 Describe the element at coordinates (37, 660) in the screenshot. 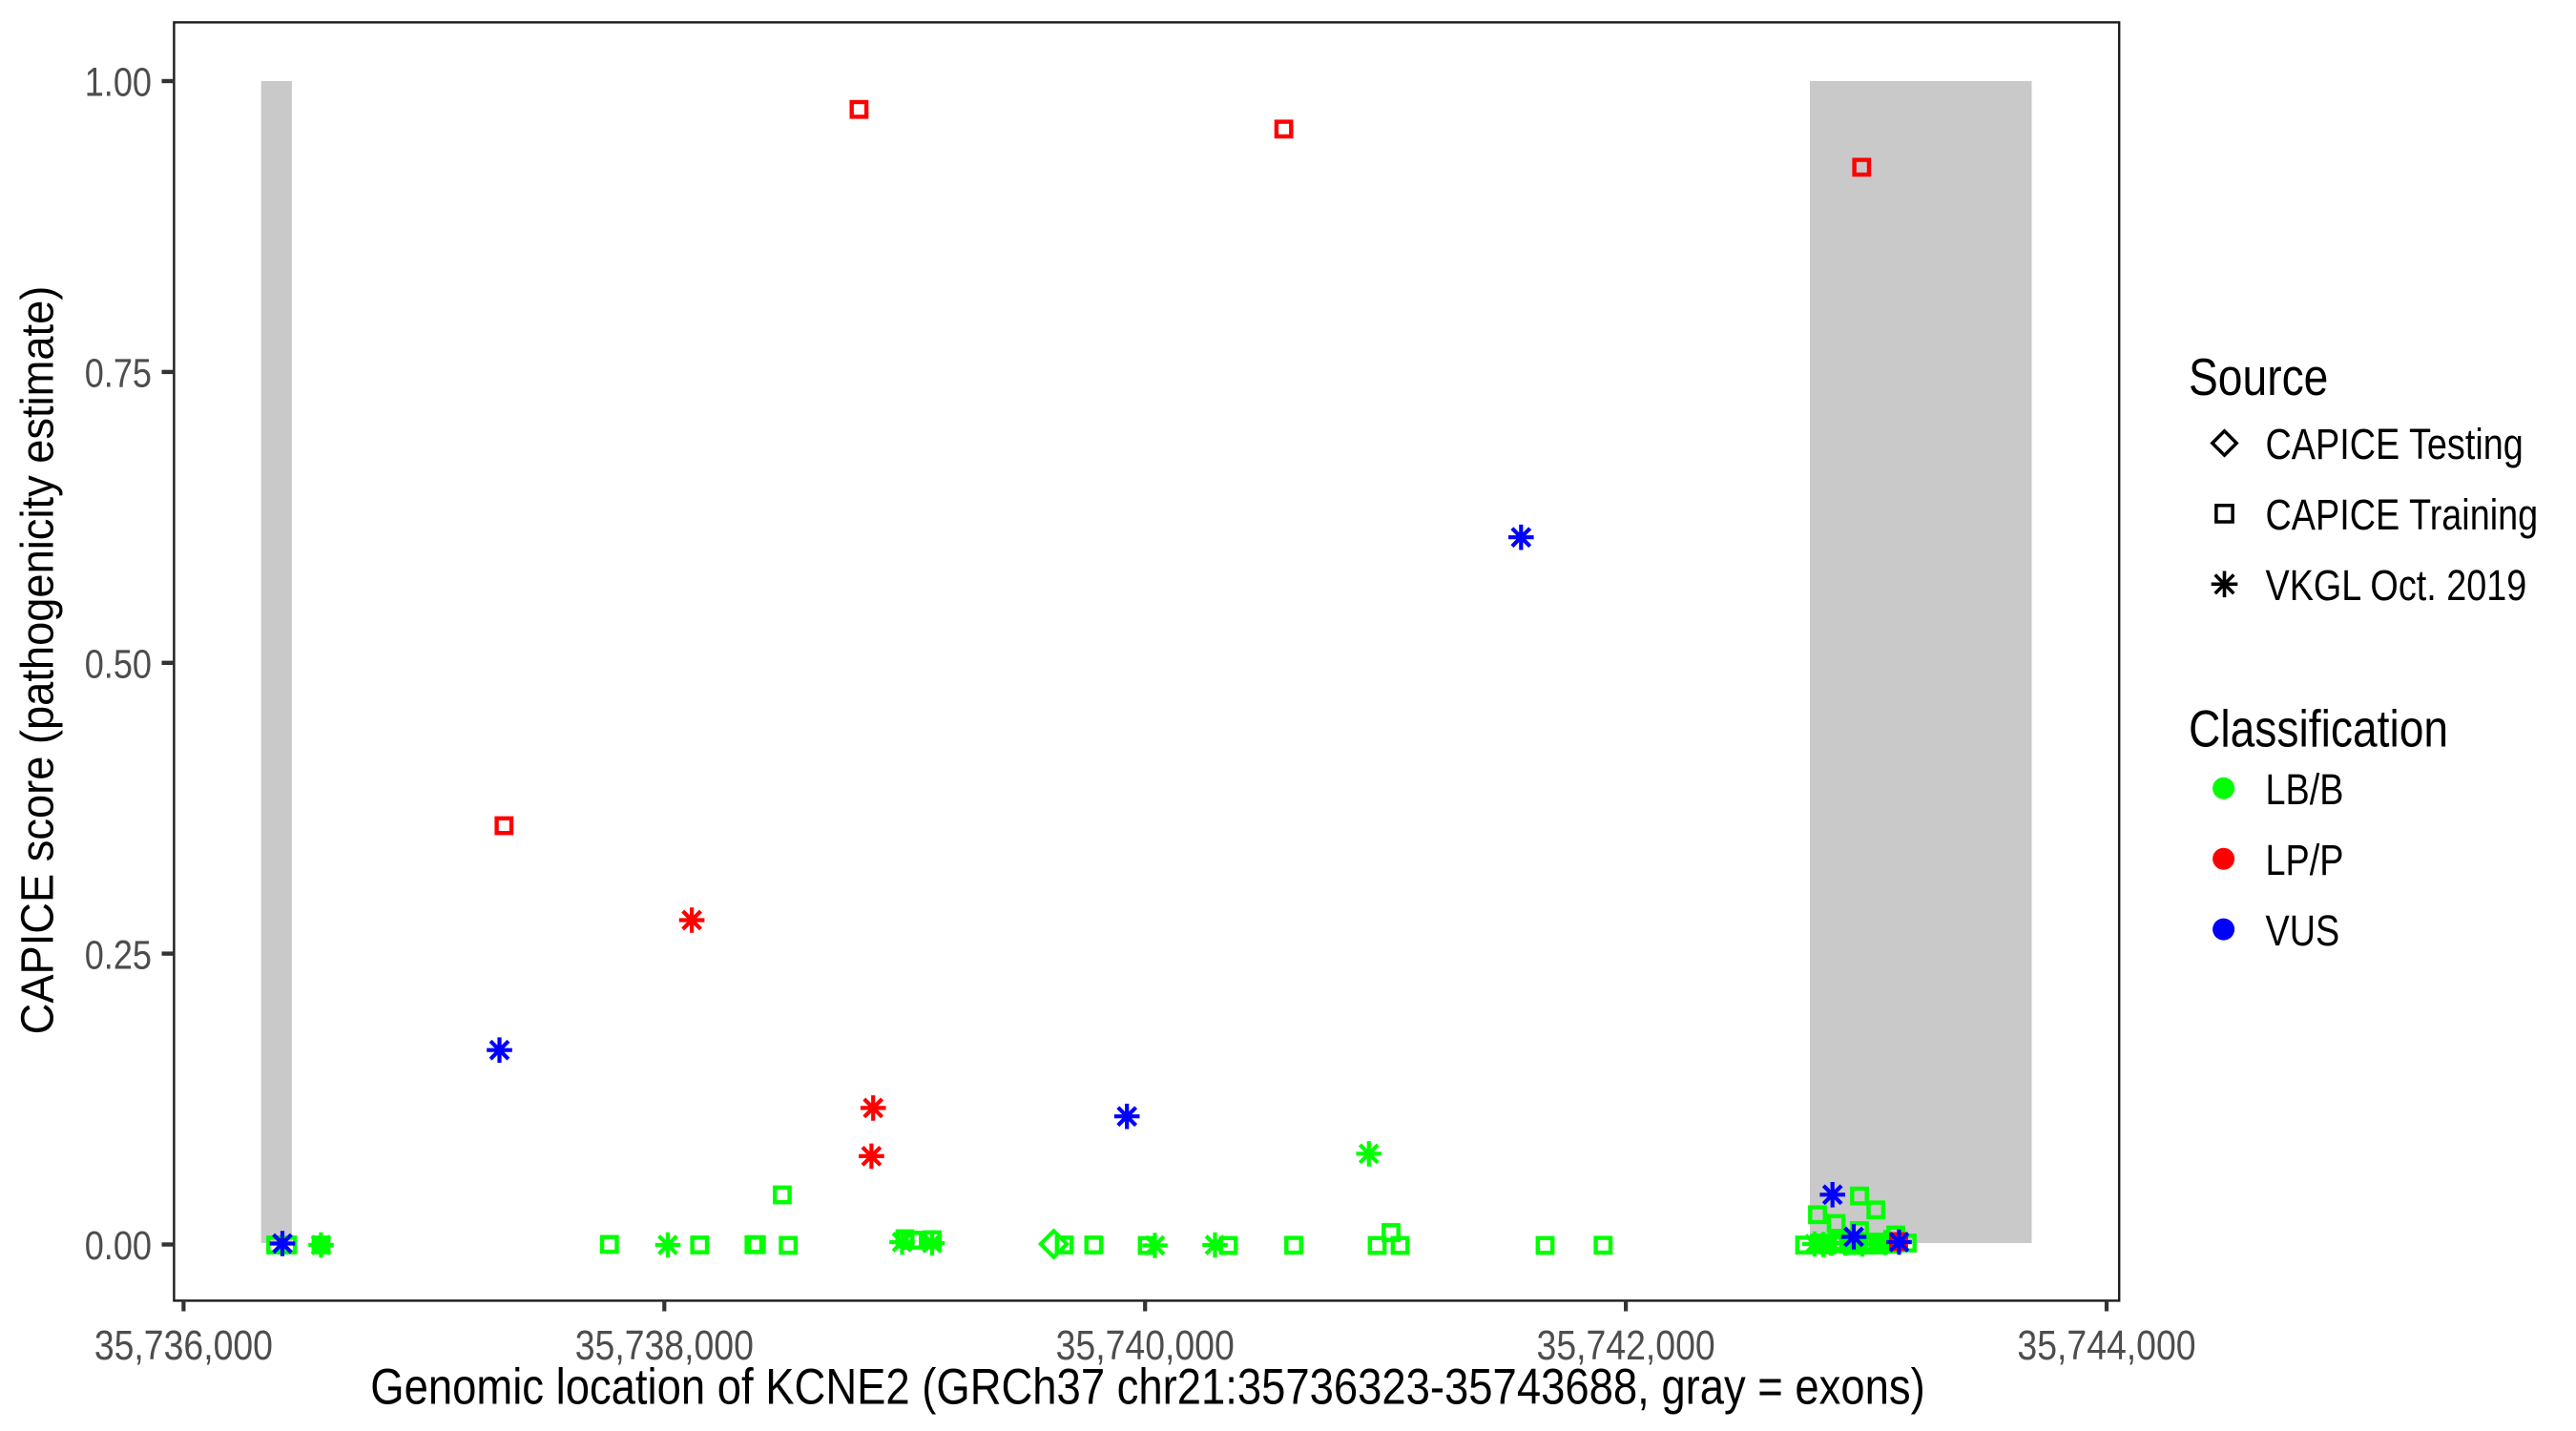

I see `svg-text:CAPICE score (pathogenicity es: CAPICE score (pathogenicity estimate)` at that location.